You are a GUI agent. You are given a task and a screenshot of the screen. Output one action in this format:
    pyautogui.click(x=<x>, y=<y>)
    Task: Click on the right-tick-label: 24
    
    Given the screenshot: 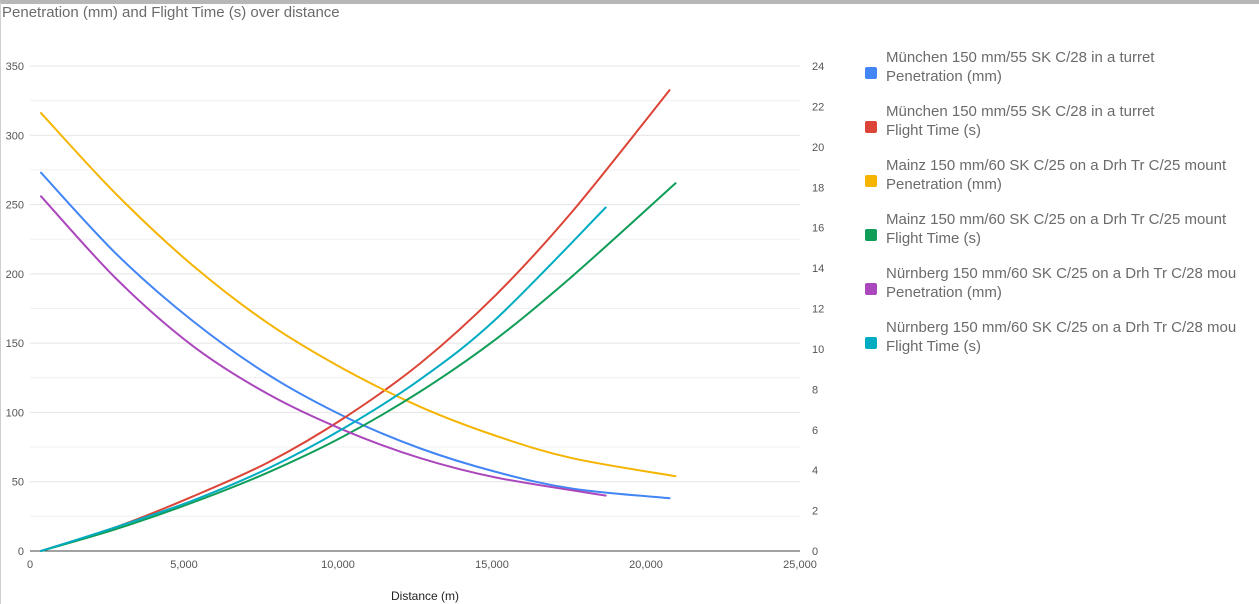 What is the action you would take?
    pyautogui.click(x=818, y=67)
    